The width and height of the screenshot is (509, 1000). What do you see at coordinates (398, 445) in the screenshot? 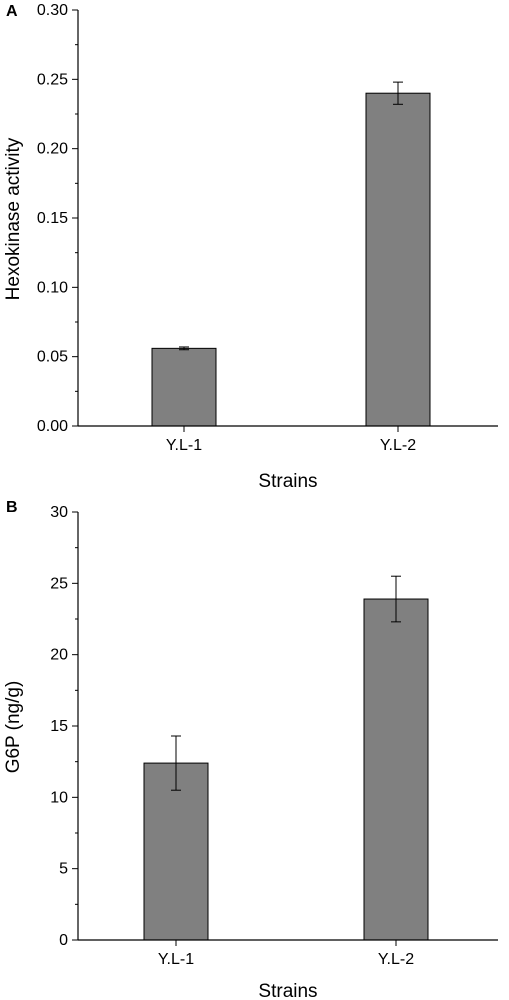
I see `panel-a-x-tick-label: Y.L-2` at bounding box center [398, 445].